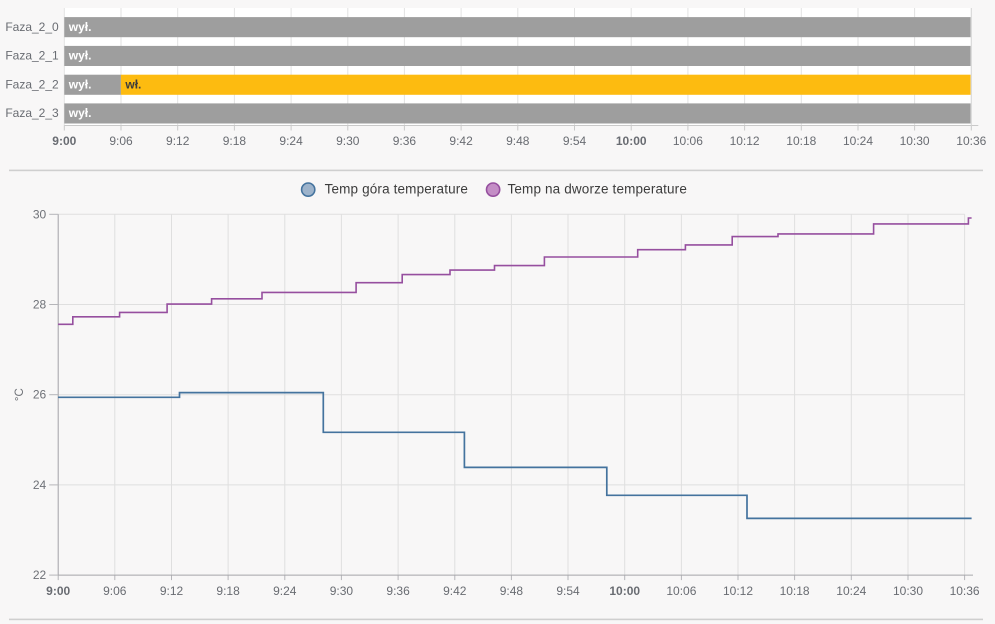 The image size is (995, 624). Describe the element at coordinates (598, 189) in the screenshot. I see `svg-text: Temp na dworze temperature` at that location.